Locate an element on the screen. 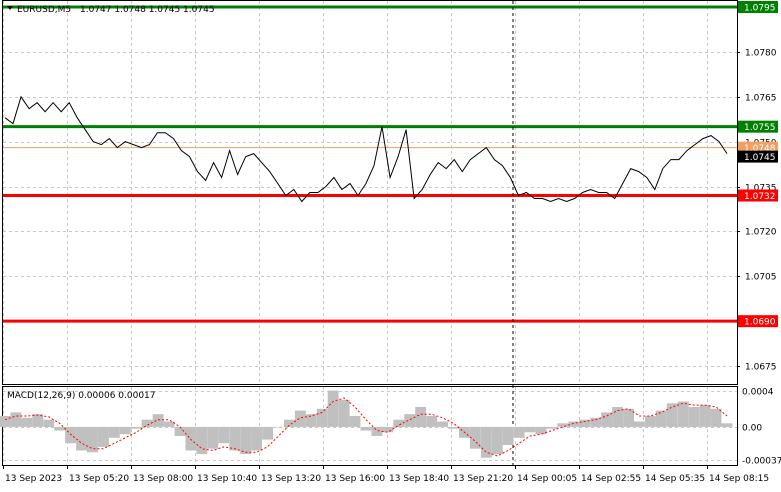 This screenshot has width=781, height=492. x-tick-label: 14 Sep 00:05 is located at coordinates (547, 479).